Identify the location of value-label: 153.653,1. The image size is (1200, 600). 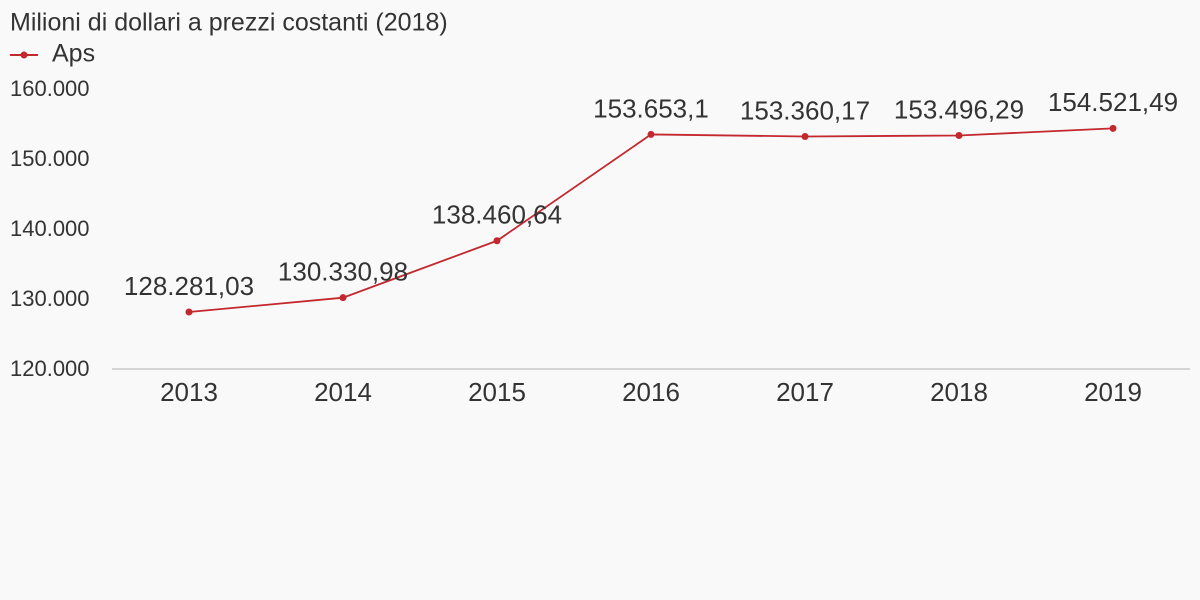
(651, 108).